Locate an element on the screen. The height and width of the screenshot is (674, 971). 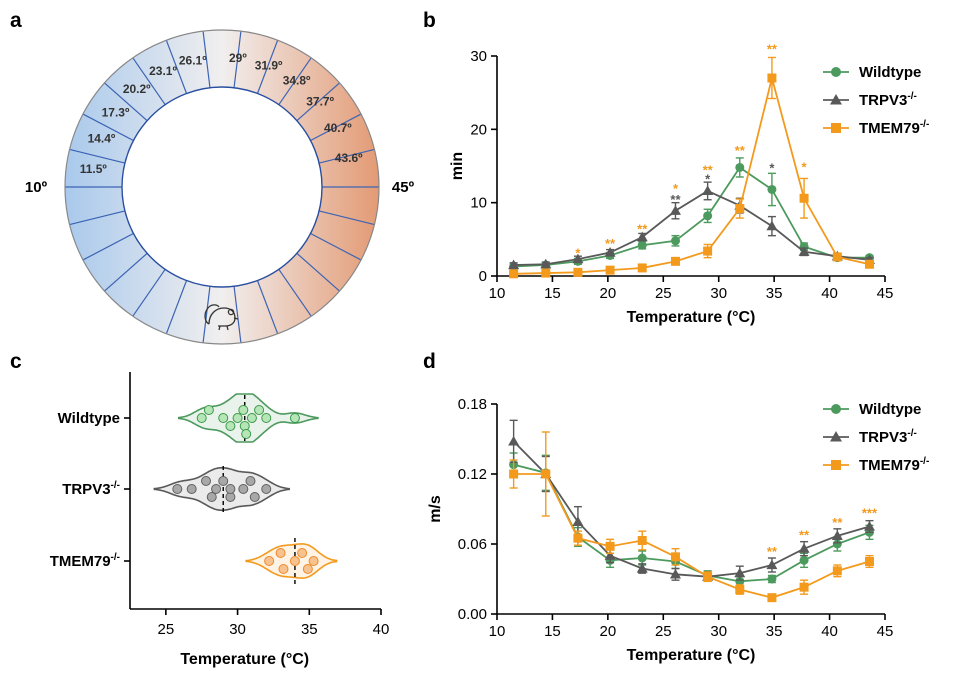
x-tick-label: 45 is located at coordinates (885, 293).